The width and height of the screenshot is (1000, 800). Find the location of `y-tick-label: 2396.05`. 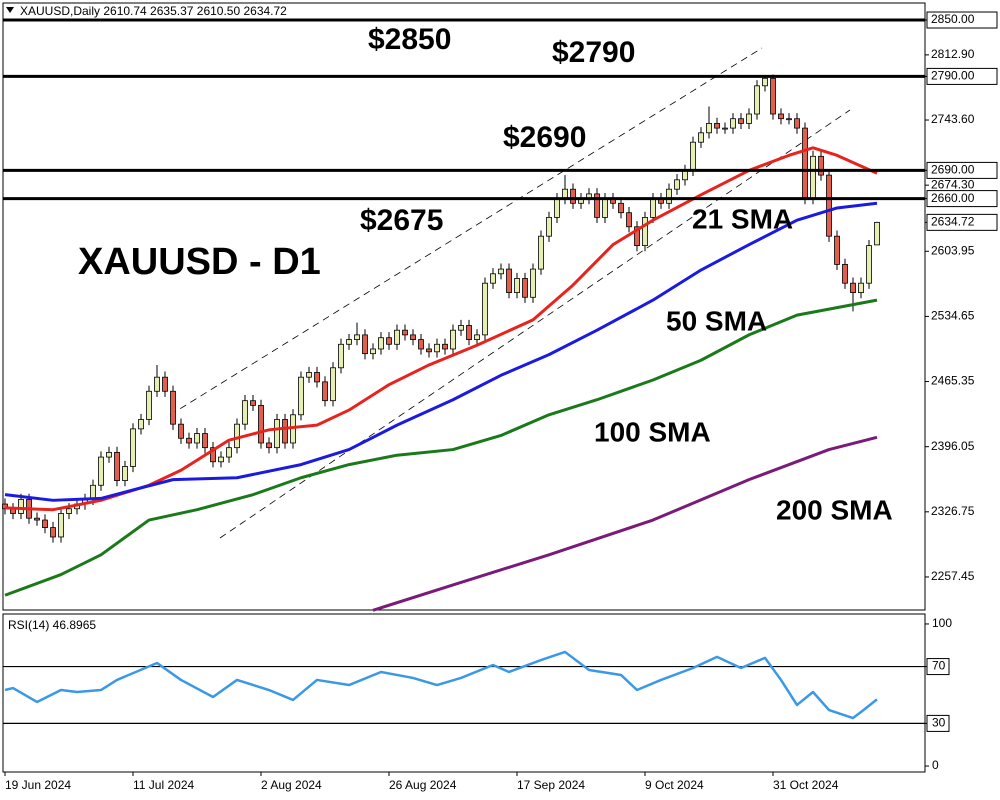

y-tick-label: 2396.05 is located at coordinates (953, 446).